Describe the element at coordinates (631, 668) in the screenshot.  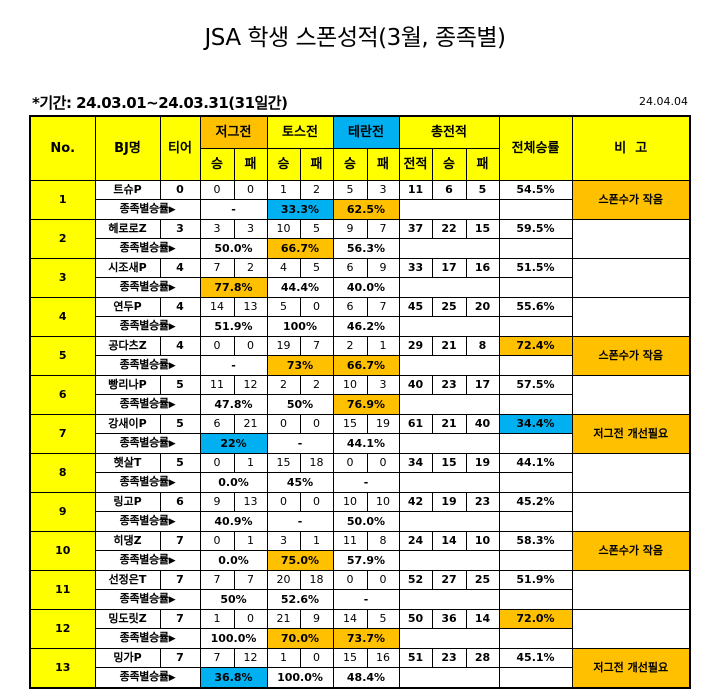
I see `note-cell: 저그전 개선필요` at that location.